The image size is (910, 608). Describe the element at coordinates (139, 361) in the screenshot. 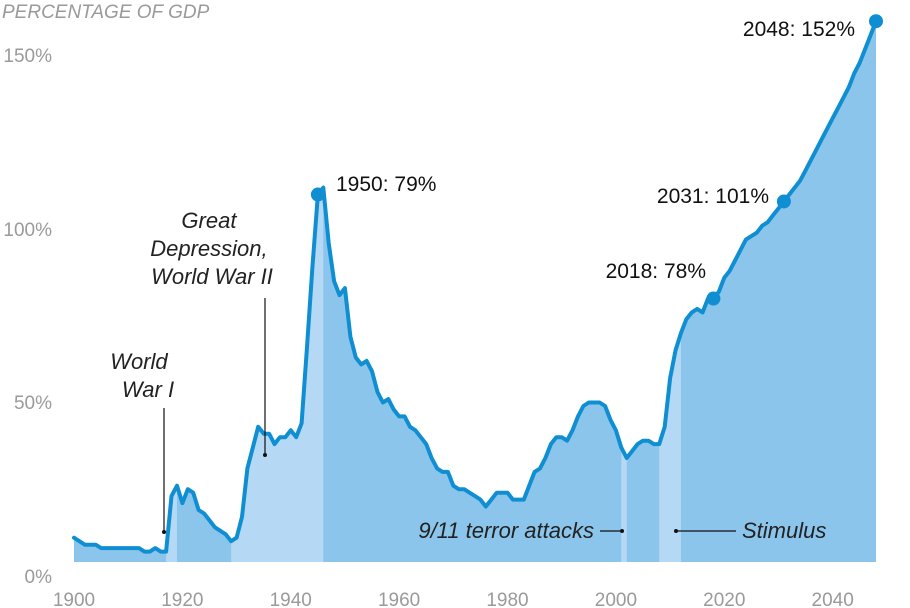

I see `annotation-wwi-line1: World` at that location.